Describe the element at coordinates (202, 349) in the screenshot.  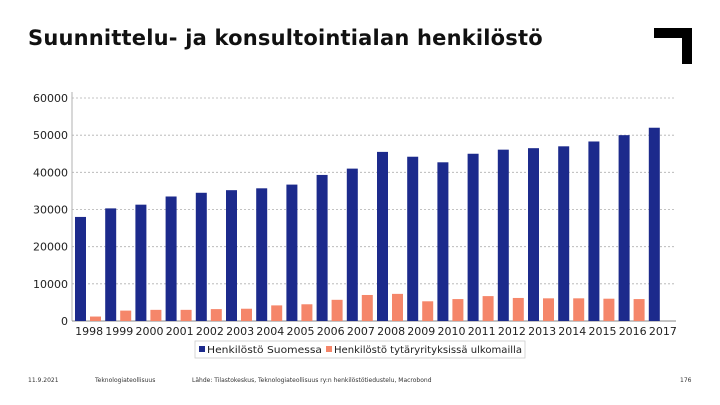
I see `legend-swatch-henkilosto-suomessa` at that location.